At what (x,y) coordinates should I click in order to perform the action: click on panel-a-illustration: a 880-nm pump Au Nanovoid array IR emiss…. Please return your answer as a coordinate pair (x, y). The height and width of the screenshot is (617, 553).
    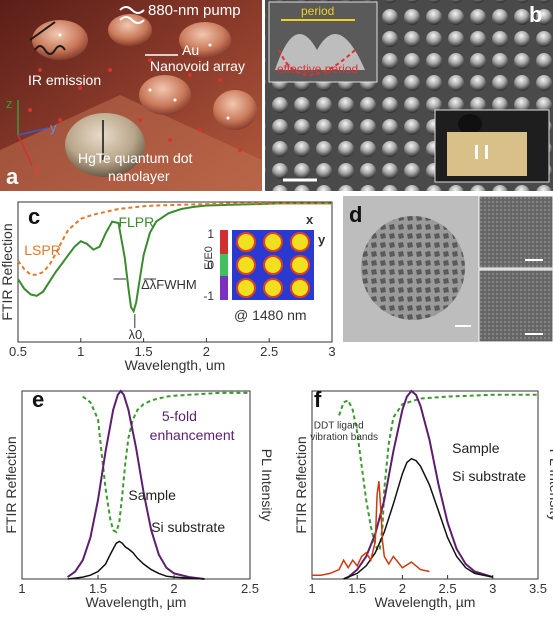
    Looking at the image, I should click on (131, 95).